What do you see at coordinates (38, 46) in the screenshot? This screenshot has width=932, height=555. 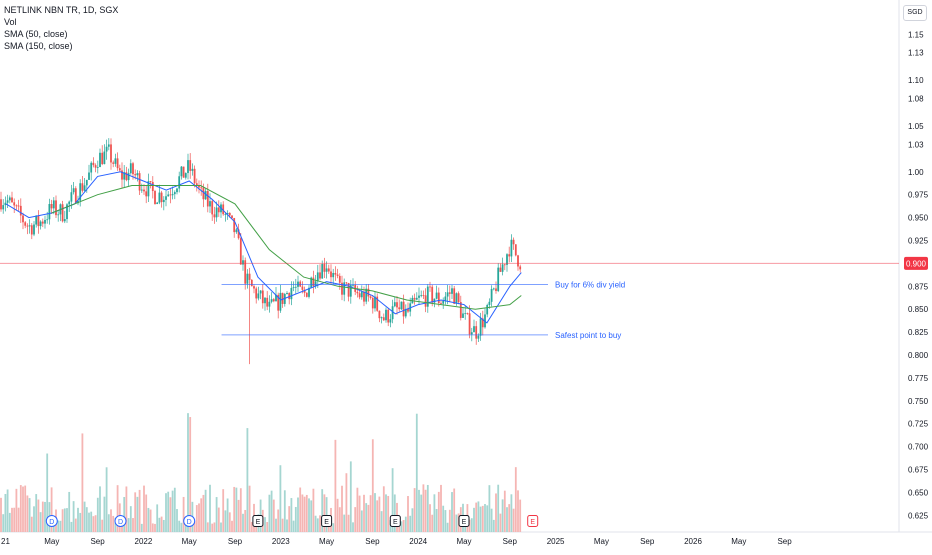 I see `legend-sma150: SMA (150, close)` at bounding box center [38, 46].